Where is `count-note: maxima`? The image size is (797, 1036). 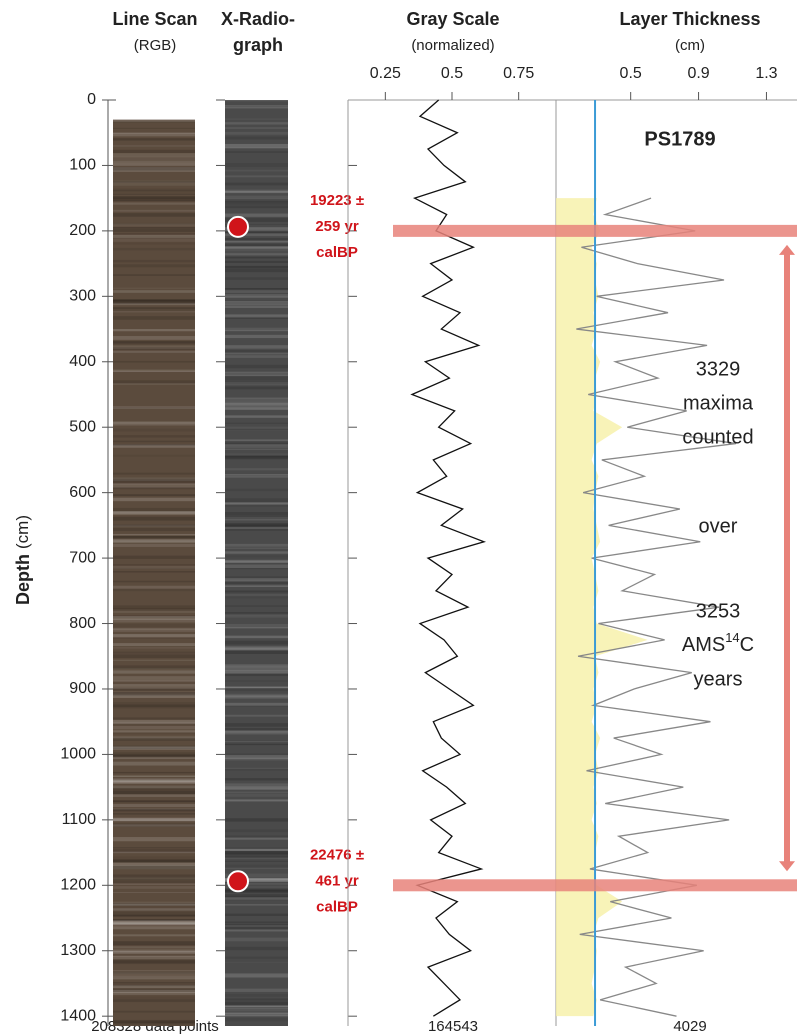 count-note: maxima is located at coordinates (718, 403).